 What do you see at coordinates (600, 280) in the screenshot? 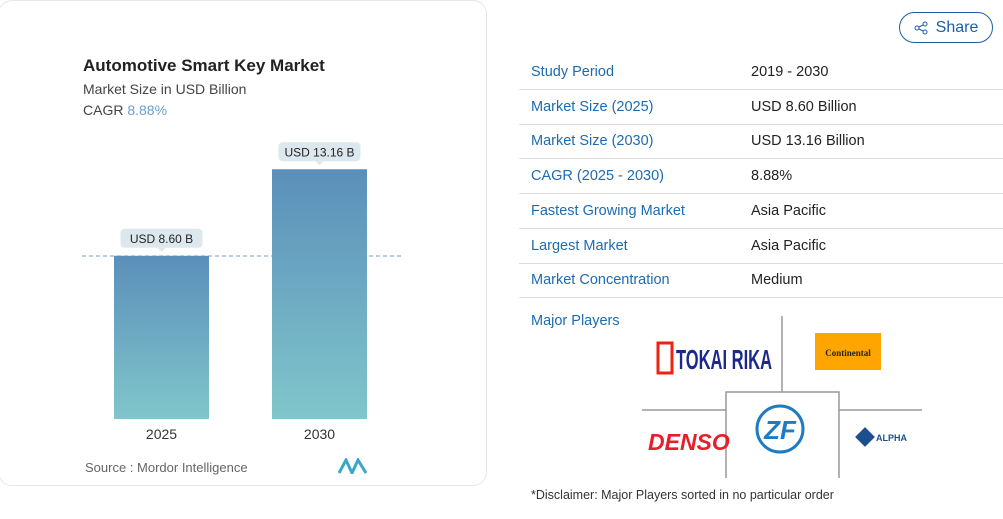
I see `row-key: Market Concentration` at bounding box center [600, 280].